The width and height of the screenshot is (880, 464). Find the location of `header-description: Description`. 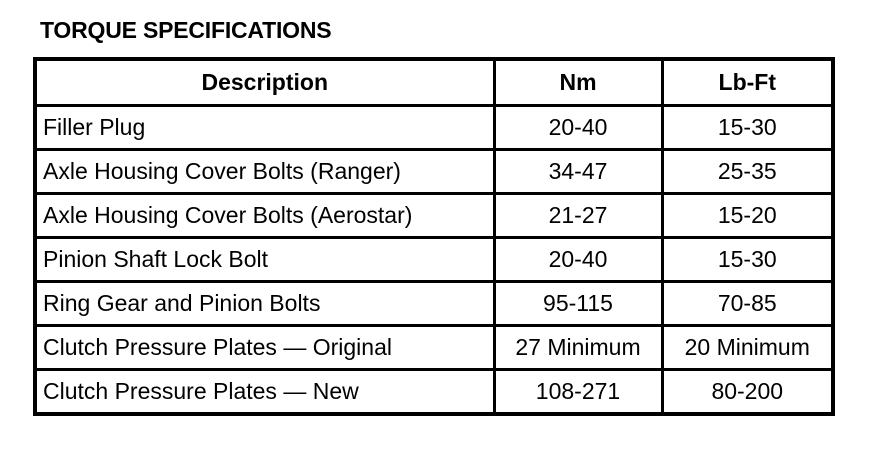

header-description: Description is located at coordinates (264, 82).